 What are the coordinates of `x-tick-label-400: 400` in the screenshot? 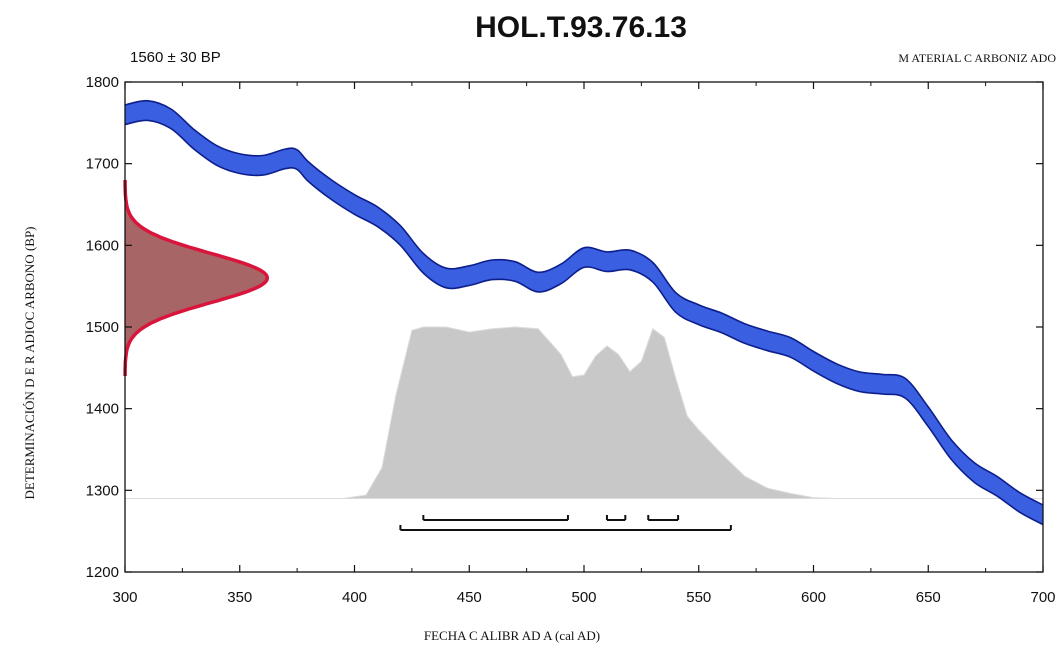 It's located at (354, 597).